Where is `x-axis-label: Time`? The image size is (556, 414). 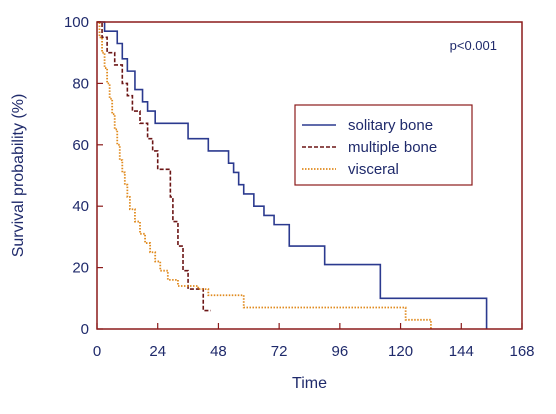 x-axis-label: Time is located at coordinates (309, 383).